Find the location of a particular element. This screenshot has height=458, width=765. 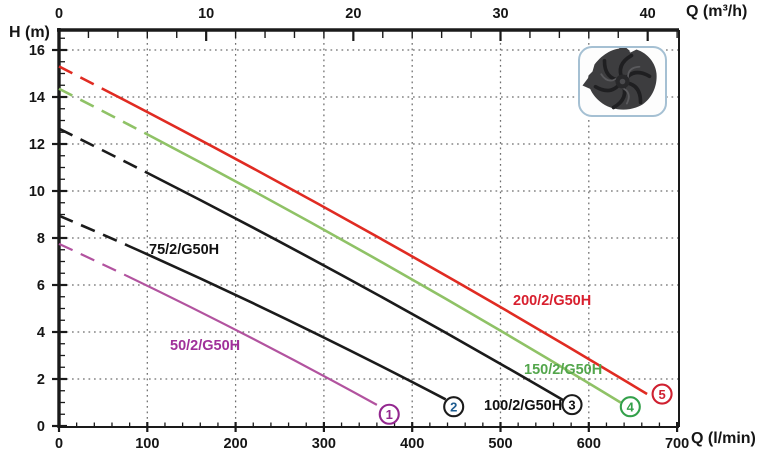

svg-text: 16 is located at coordinates (37, 51).